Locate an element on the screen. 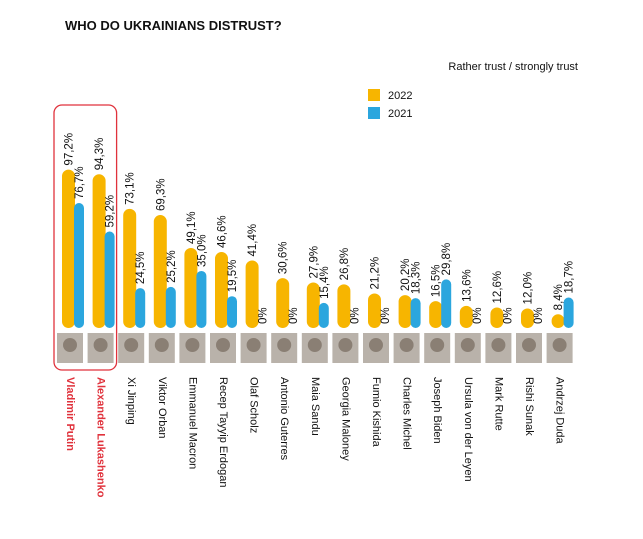 This screenshot has height=539, width=643. category-label: Charles Michel is located at coordinates (407, 413).